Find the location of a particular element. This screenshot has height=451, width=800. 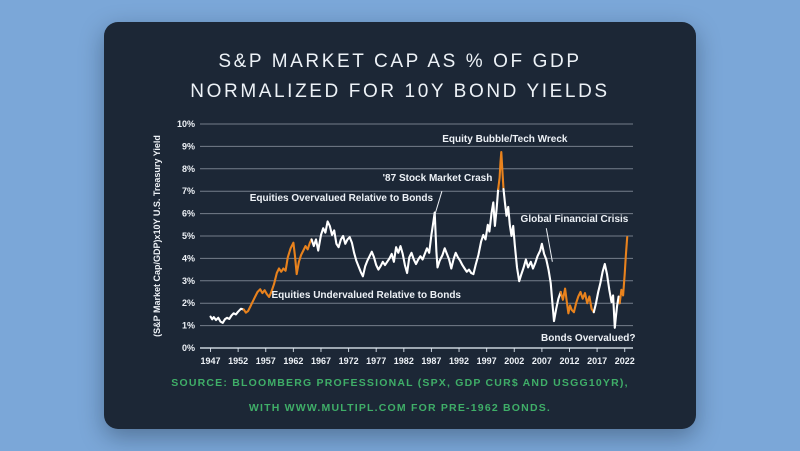

y-tick-label: 9% is located at coordinates (188, 146).